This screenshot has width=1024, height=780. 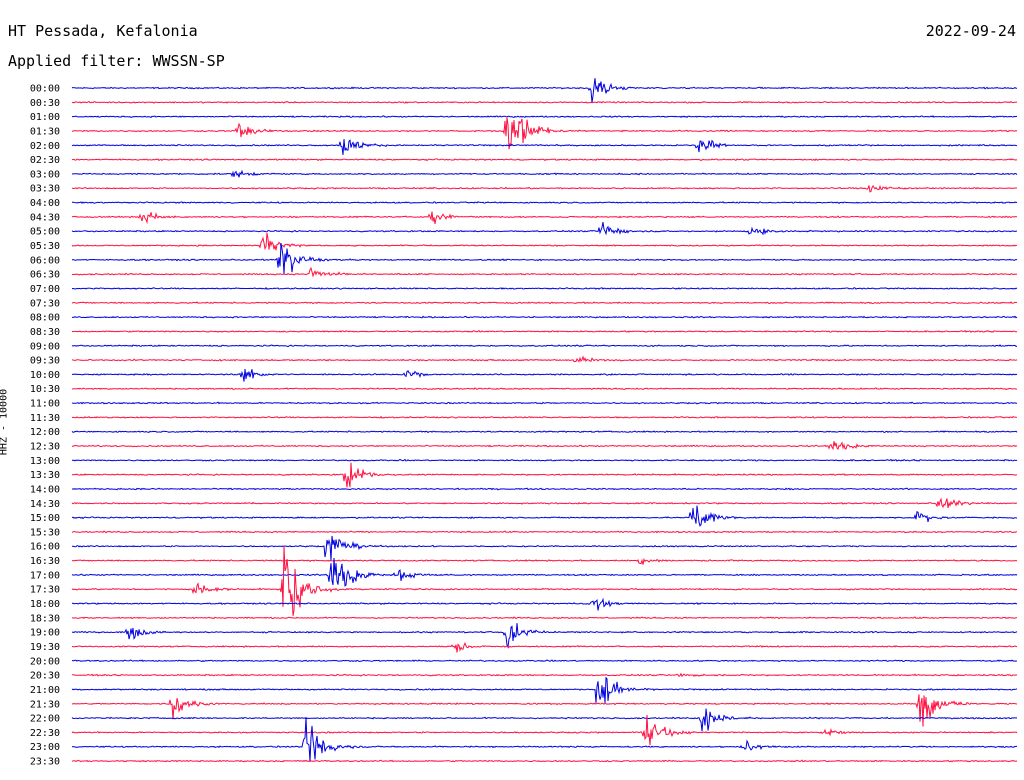 I want to click on tick-label: 22:30, so click(x=45, y=733).